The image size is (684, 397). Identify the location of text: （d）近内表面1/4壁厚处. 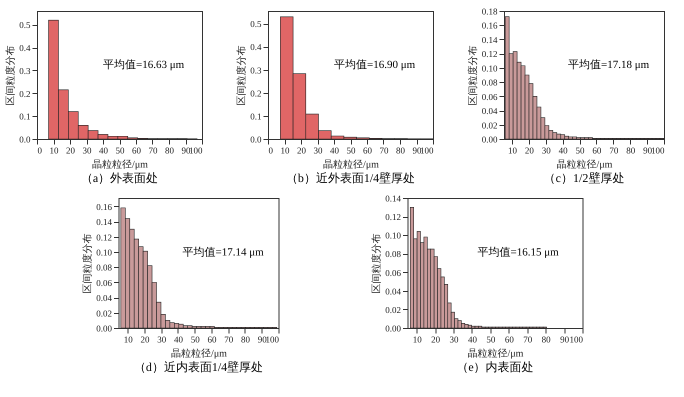
(199, 367).